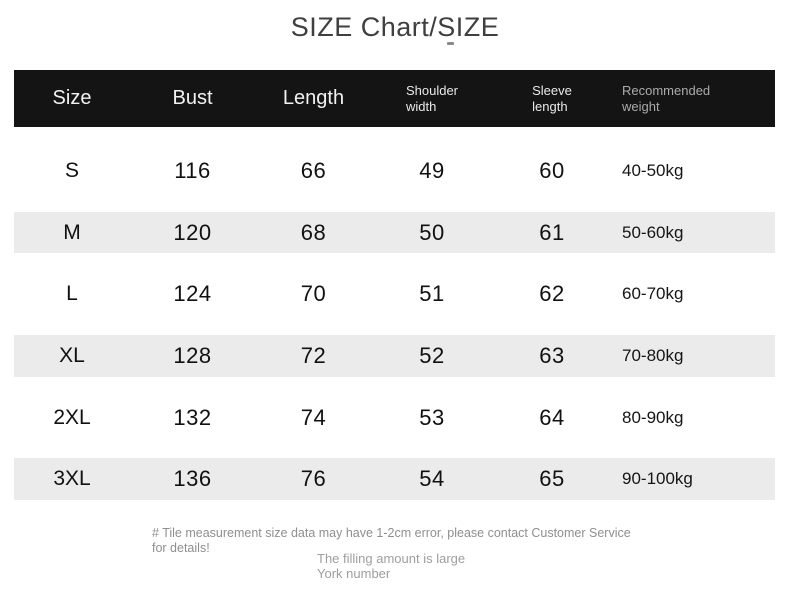 The width and height of the screenshot is (790, 605). Describe the element at coordinates (432, 294) in the screenshot. I see `cell-shoulder-width: 51` at that location.